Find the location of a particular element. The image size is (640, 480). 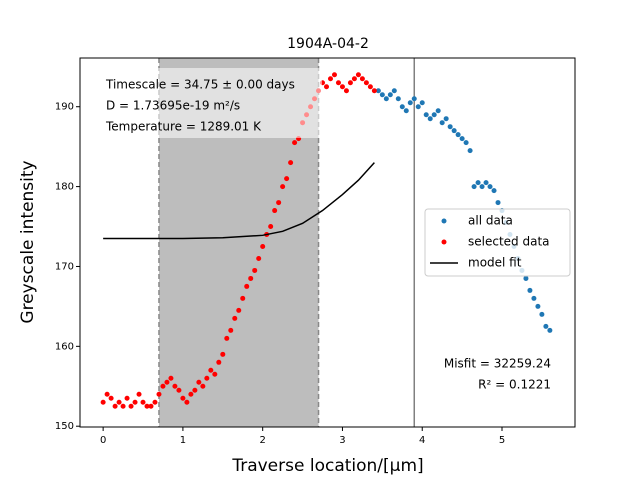

annotation-box is located at coordinates (211, 103).